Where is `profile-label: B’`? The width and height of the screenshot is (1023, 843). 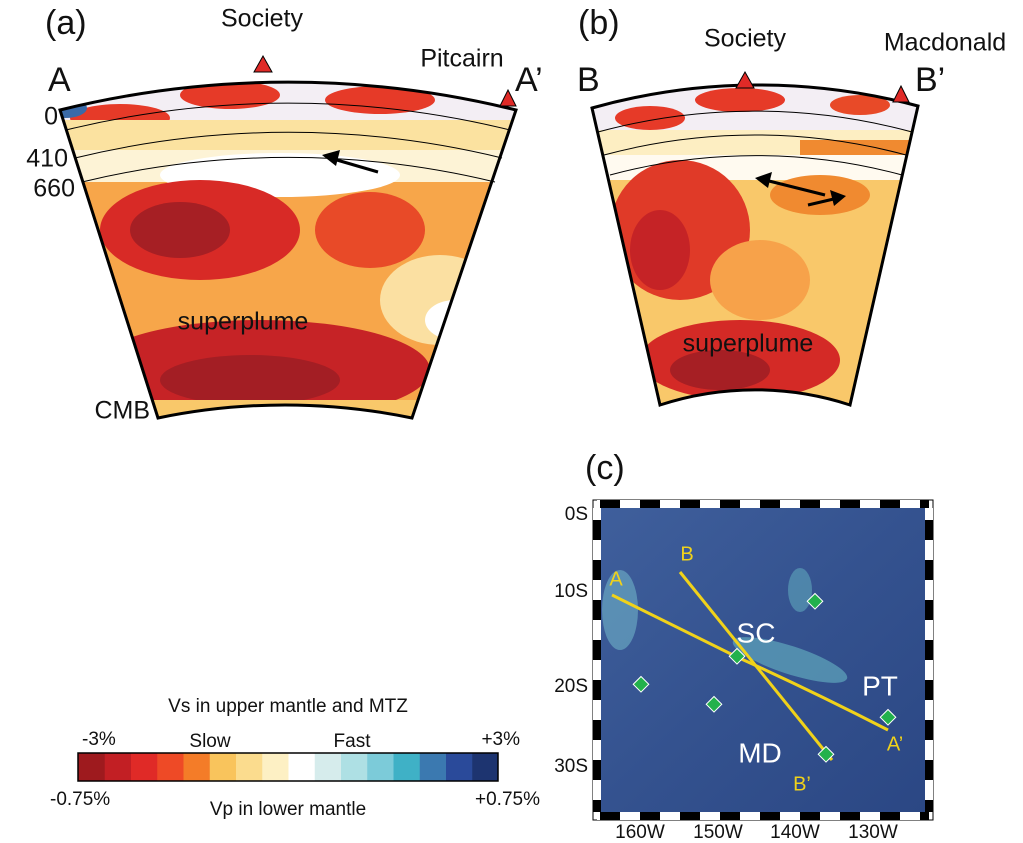
profile-label: B’ is located at coordinates (802, 784).